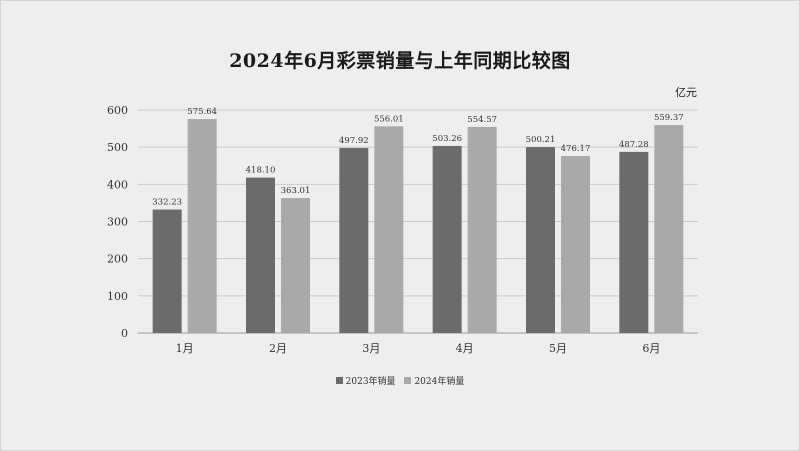 This screenshot has width=800, height=451. Describe the element at coordinates (400, 380) in the screenshot. I see `legend: 2023年销量 2024年销量` at that location.